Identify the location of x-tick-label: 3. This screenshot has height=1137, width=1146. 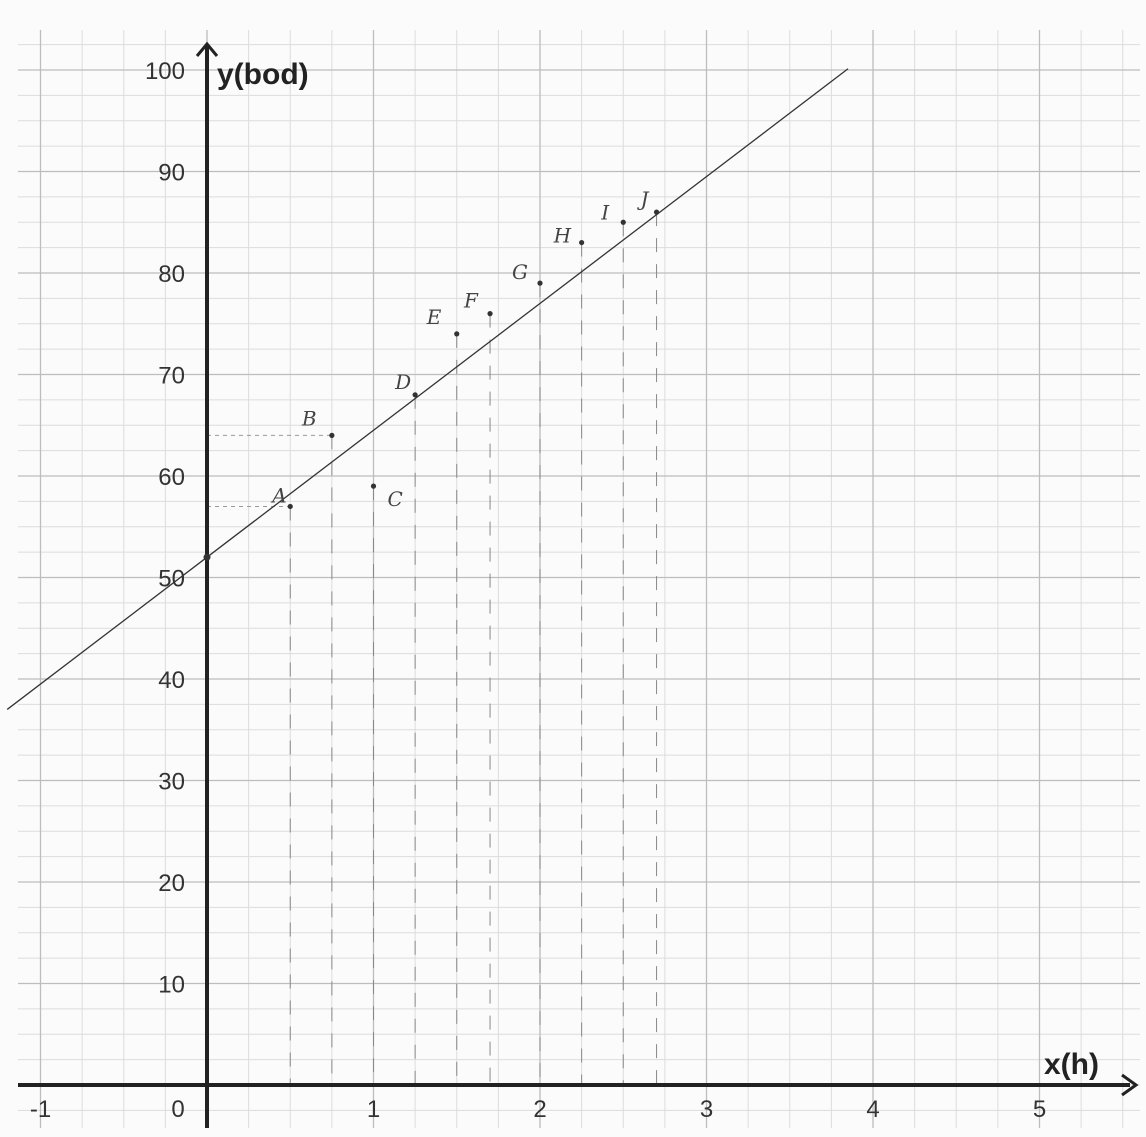
(706, 1109).